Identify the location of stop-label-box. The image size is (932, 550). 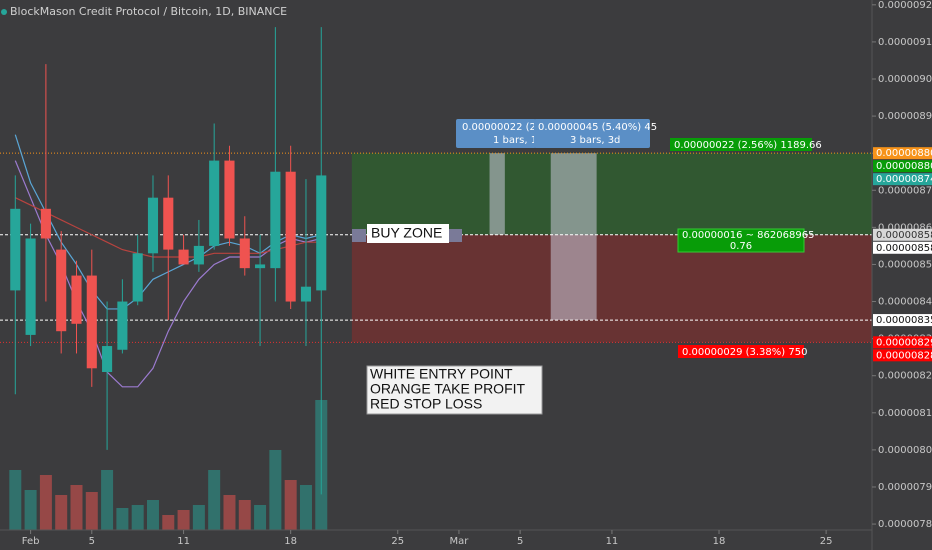
(741, 351).